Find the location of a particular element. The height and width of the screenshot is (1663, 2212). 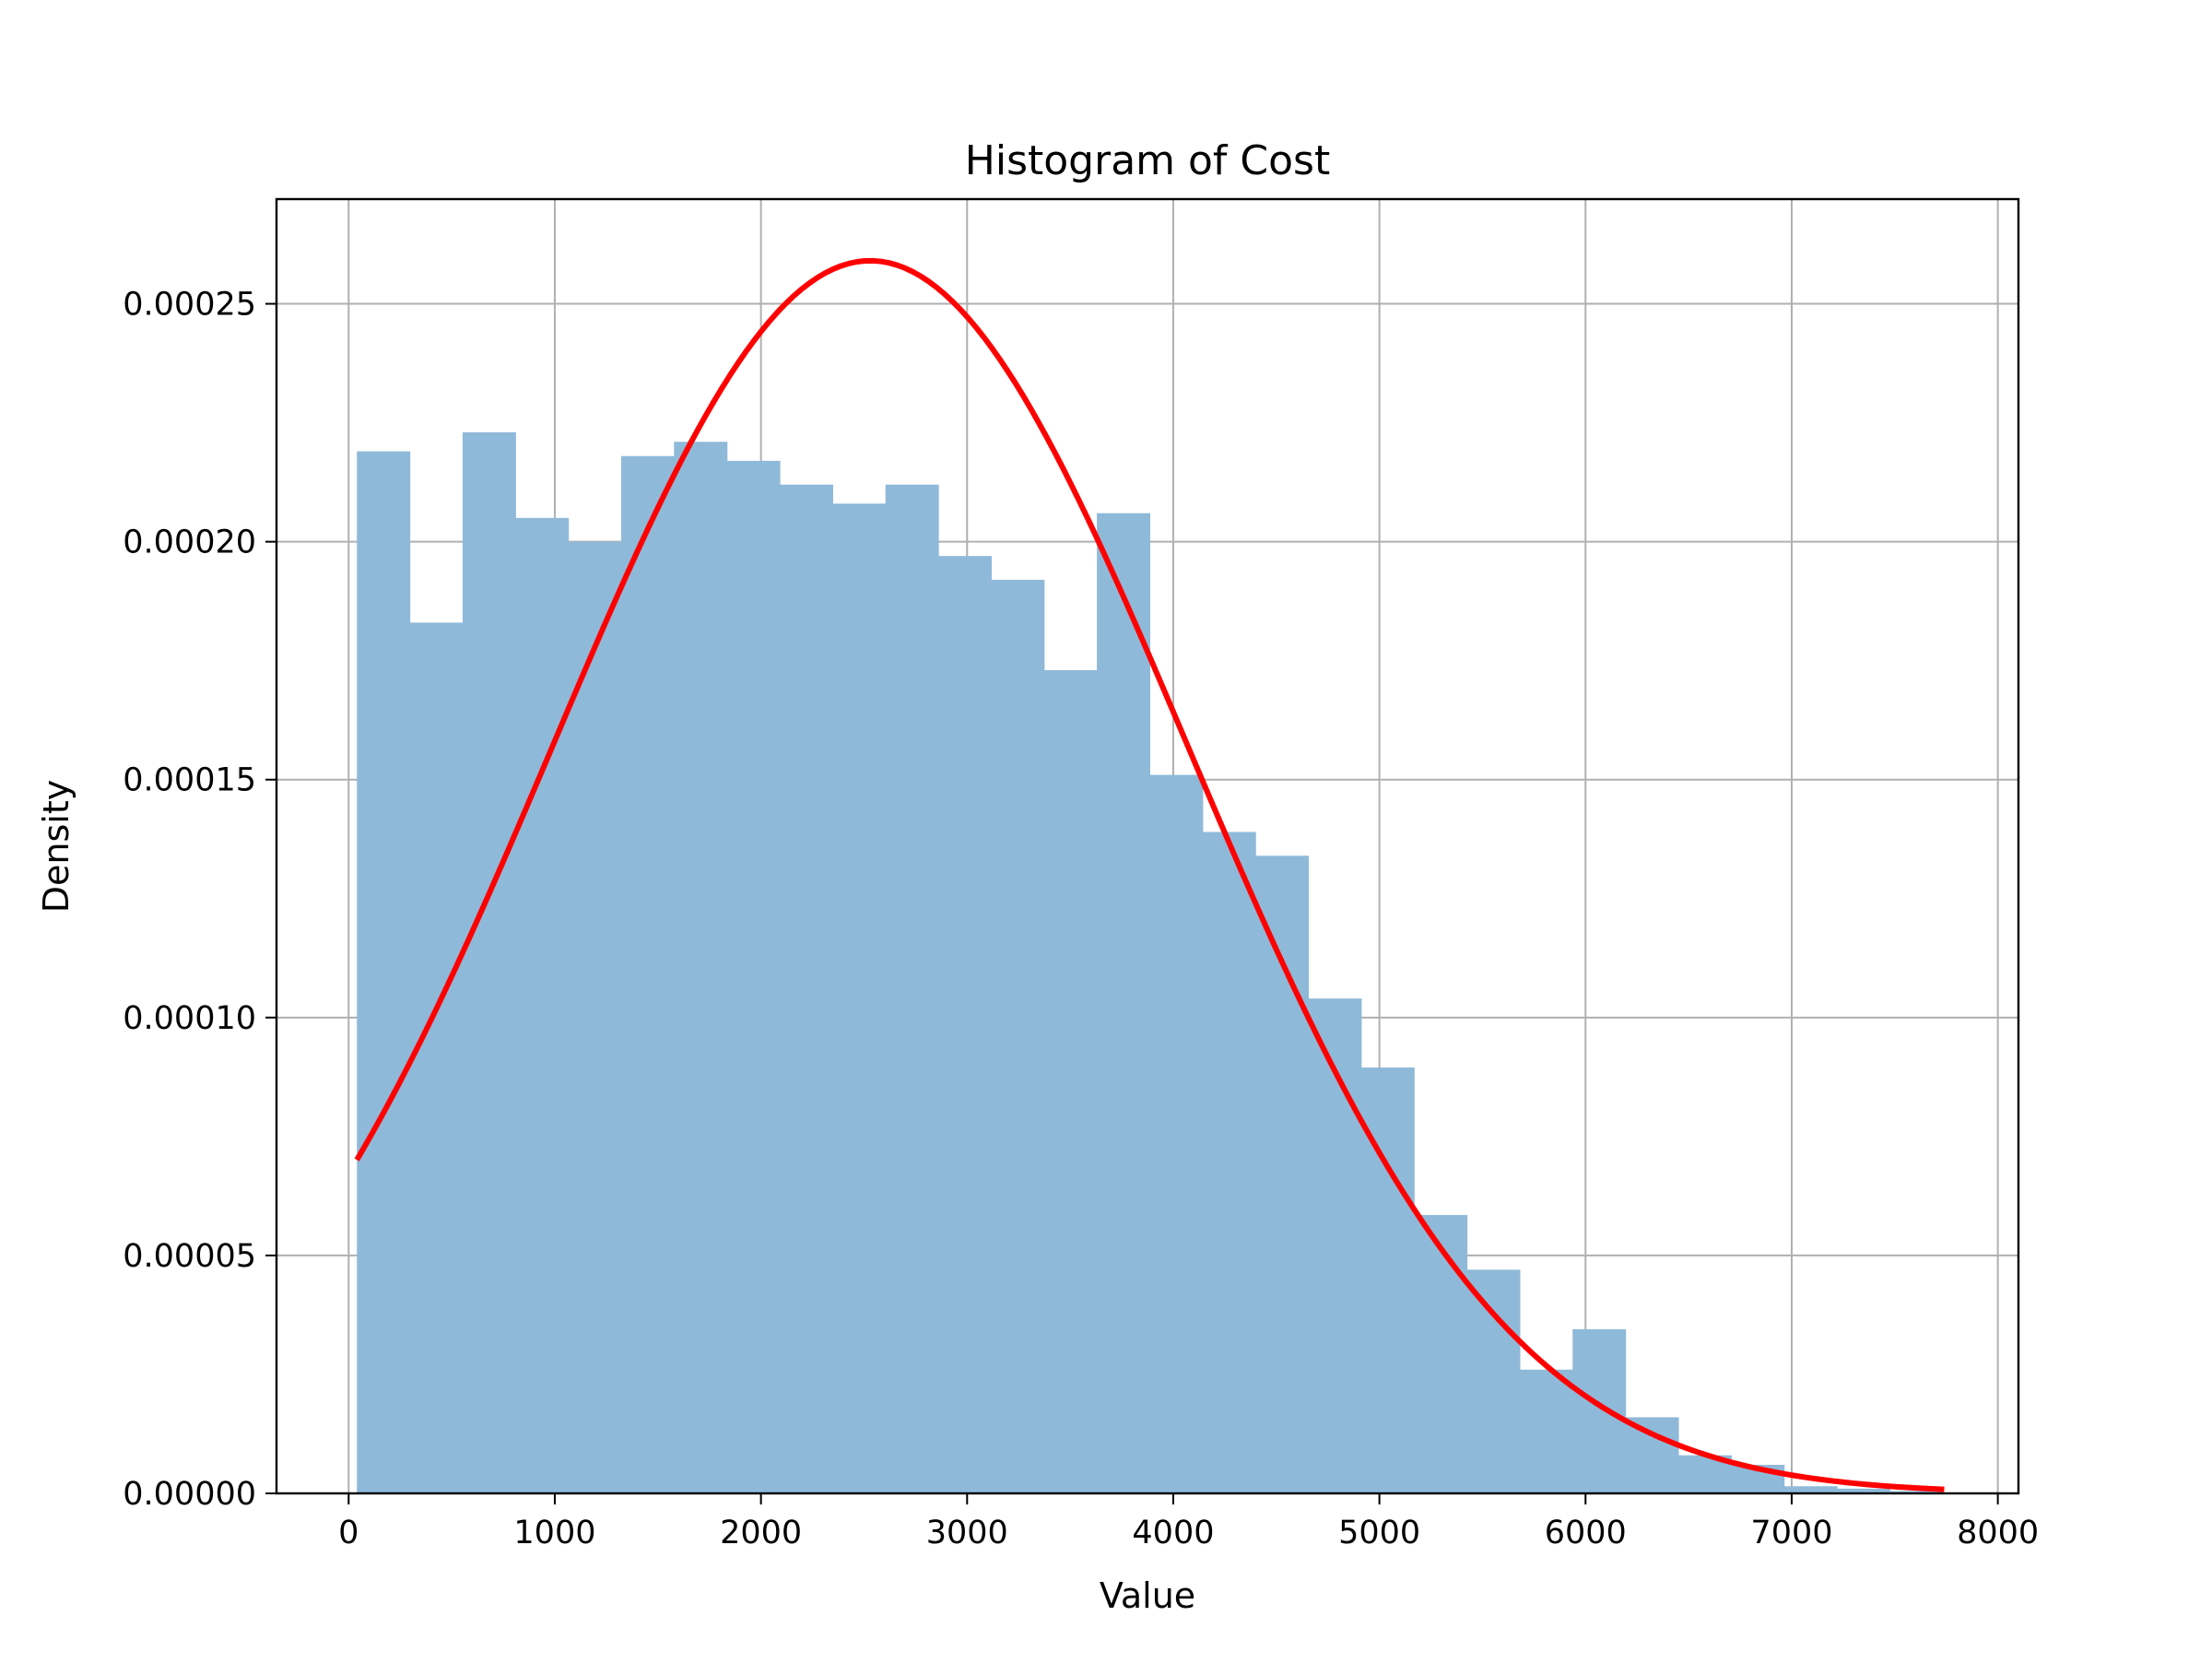

x-tick-label: 8000 is located at coordinates (1998, 1533).